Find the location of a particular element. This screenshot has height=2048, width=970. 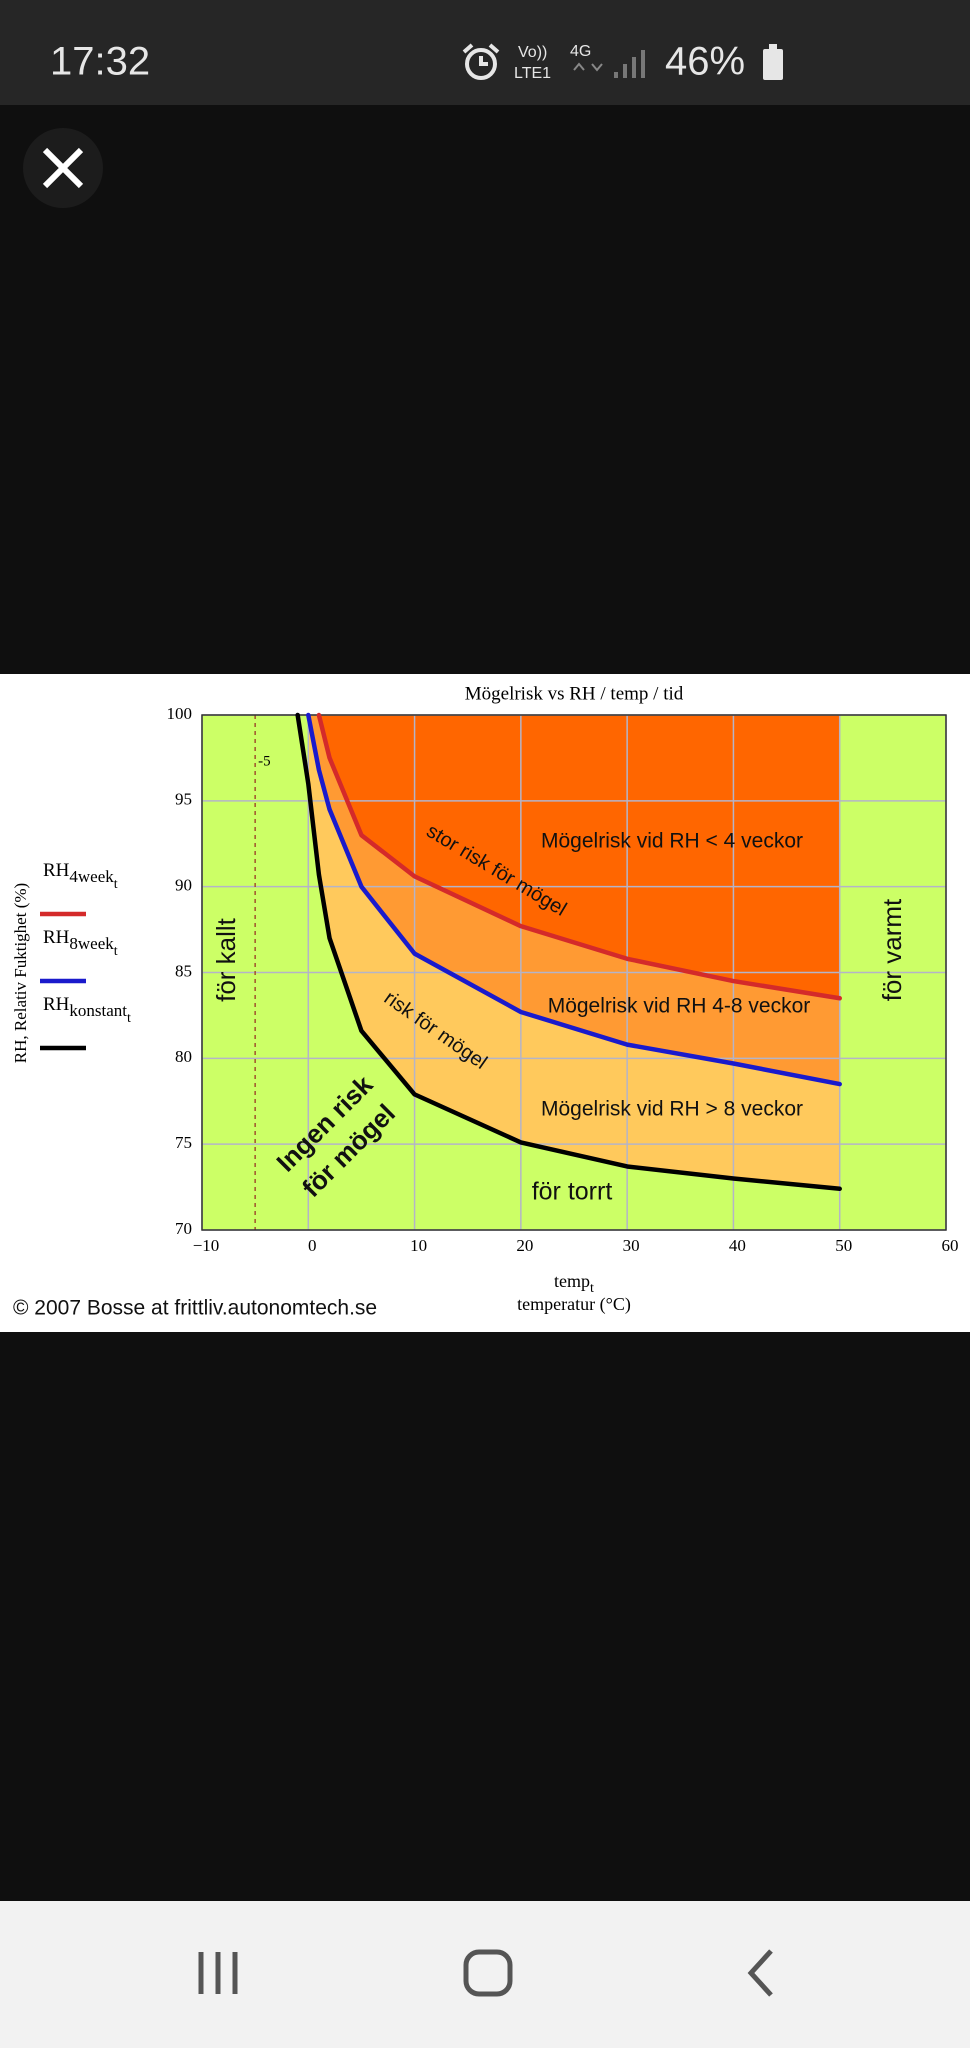

y-tick-label: 80 is located at coordinates (183, 1056).